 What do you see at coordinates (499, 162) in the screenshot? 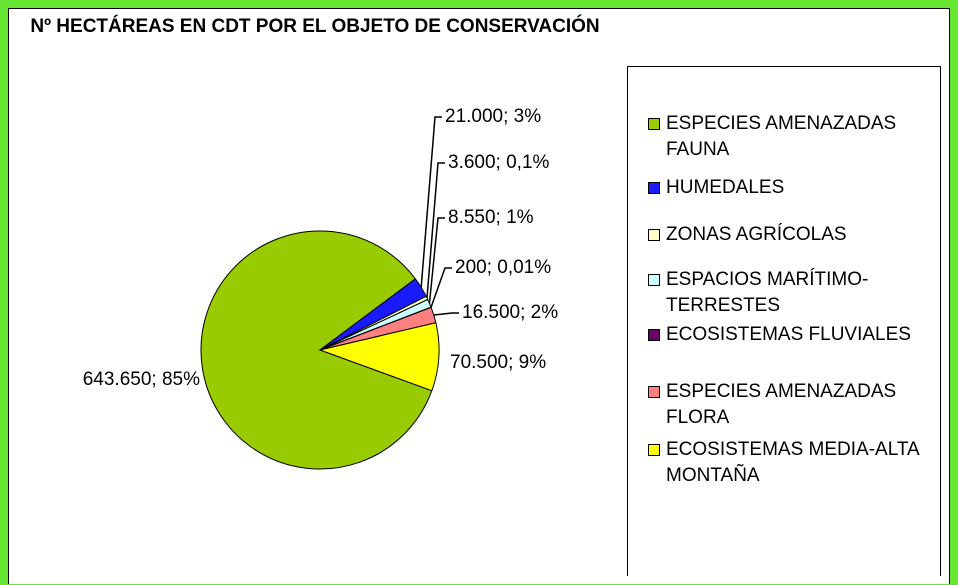
I see `data-label: 3.600; 0,1%` at bounding box center [499, 162].